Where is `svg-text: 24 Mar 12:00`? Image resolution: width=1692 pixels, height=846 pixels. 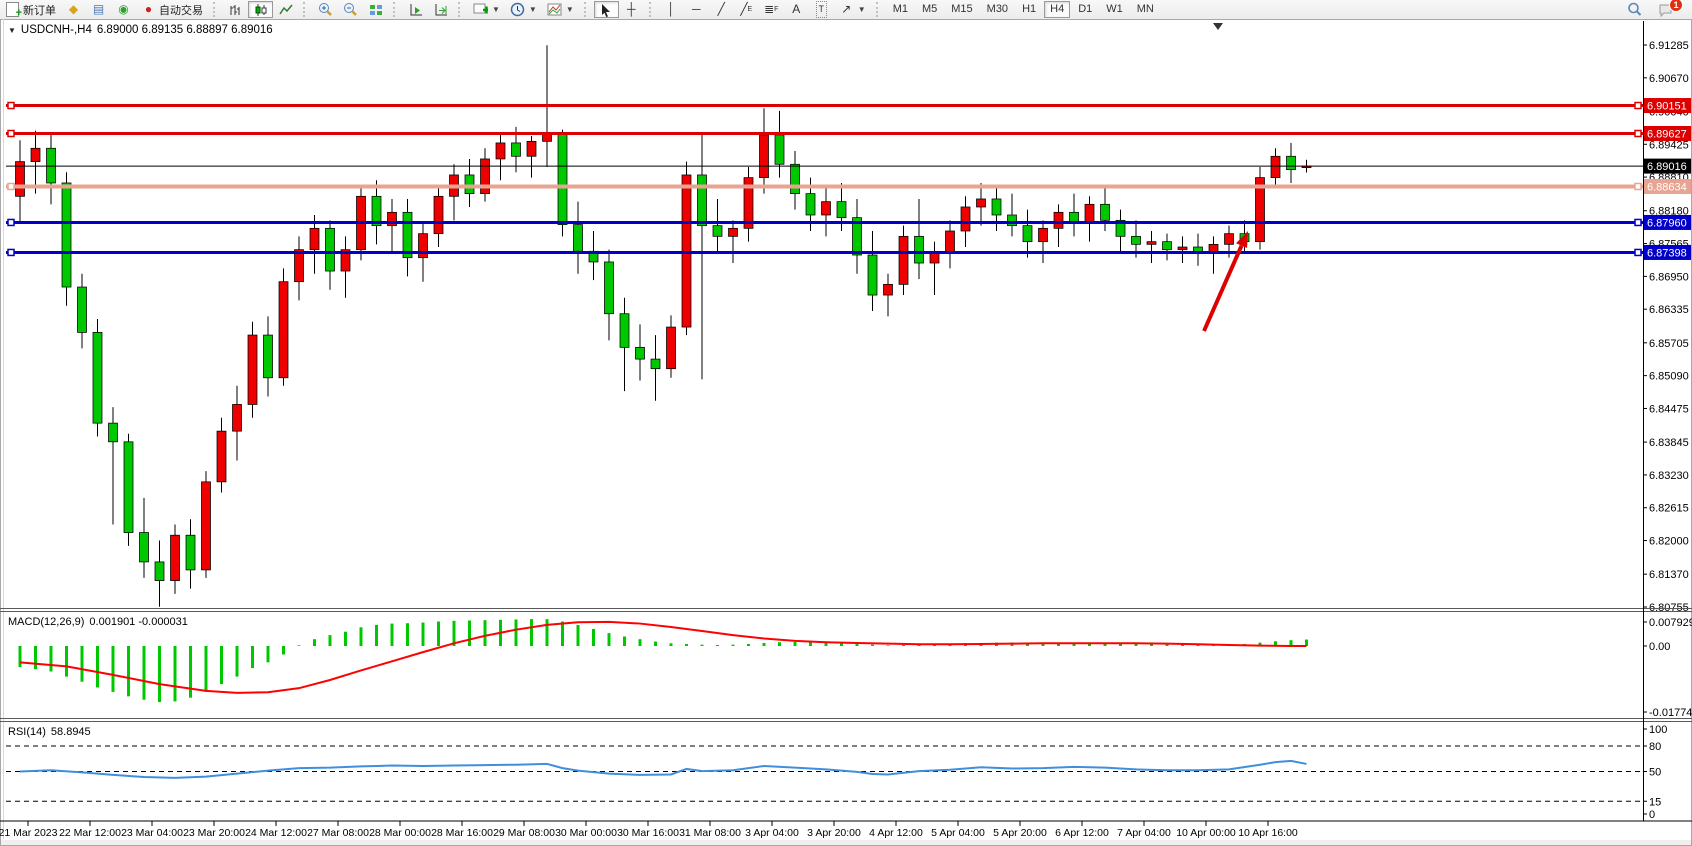 svg-text: 24 Mar 12:00 is located at coordinates (276, 833).